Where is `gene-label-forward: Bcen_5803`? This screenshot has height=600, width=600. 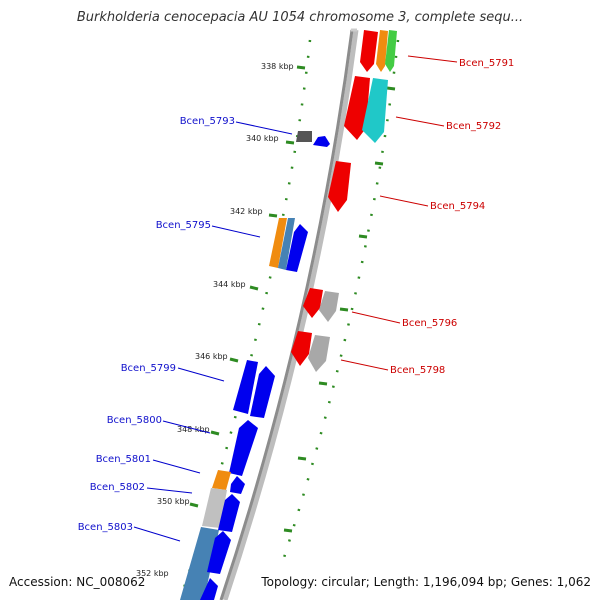
gene-label-forward: Bcen_5803 is located at coordinates (105, 527).